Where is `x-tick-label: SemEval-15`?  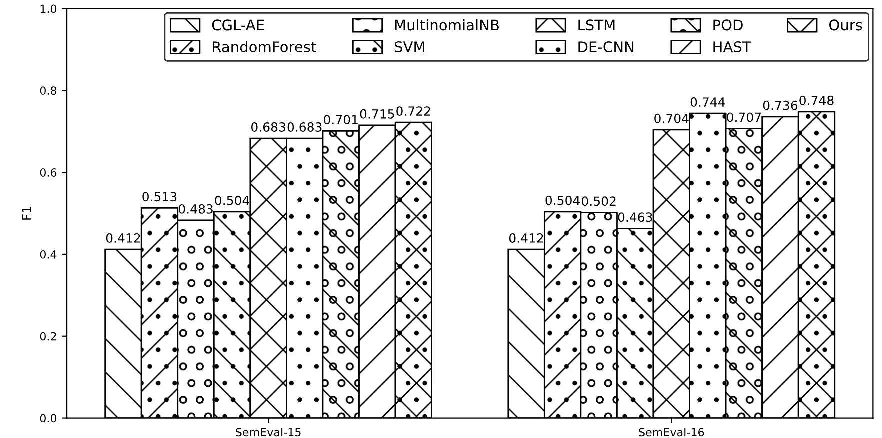 x-tick-label: SemEval-15 is located at coordinates (268, 432).